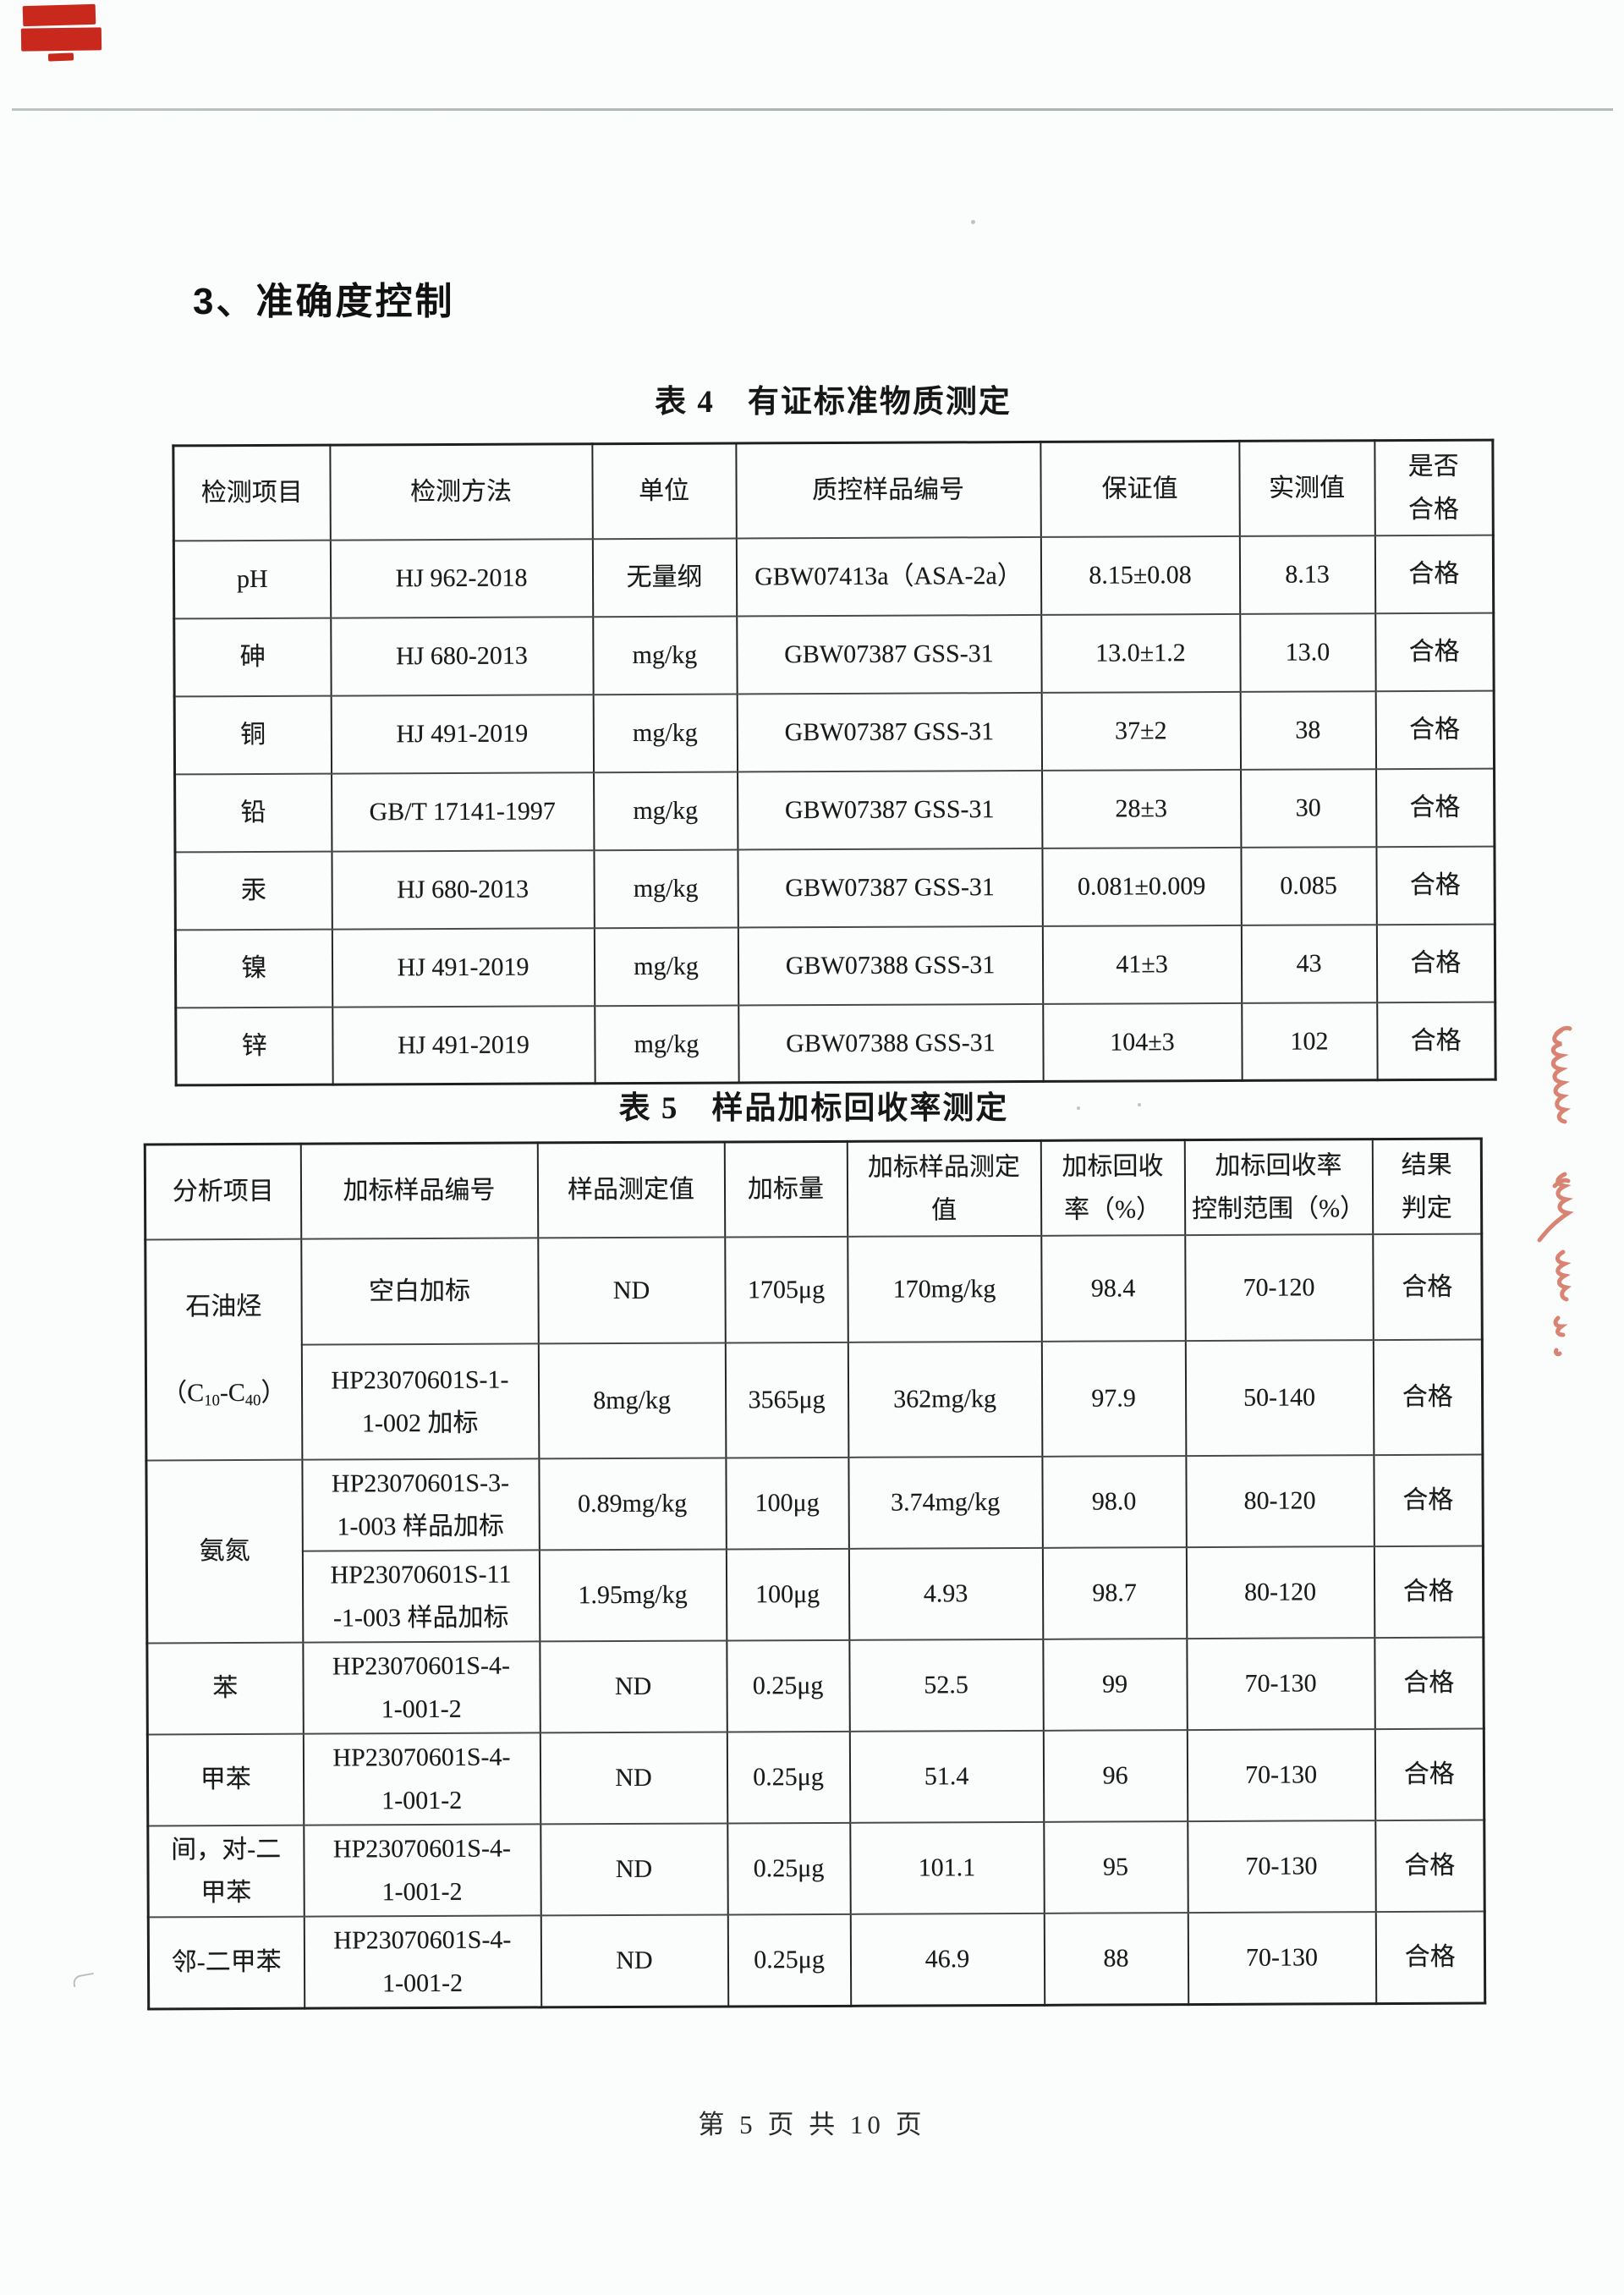 The image size is (1624, 2295). I want to click on cell: HJ 491-2019, so click(463, 1045).